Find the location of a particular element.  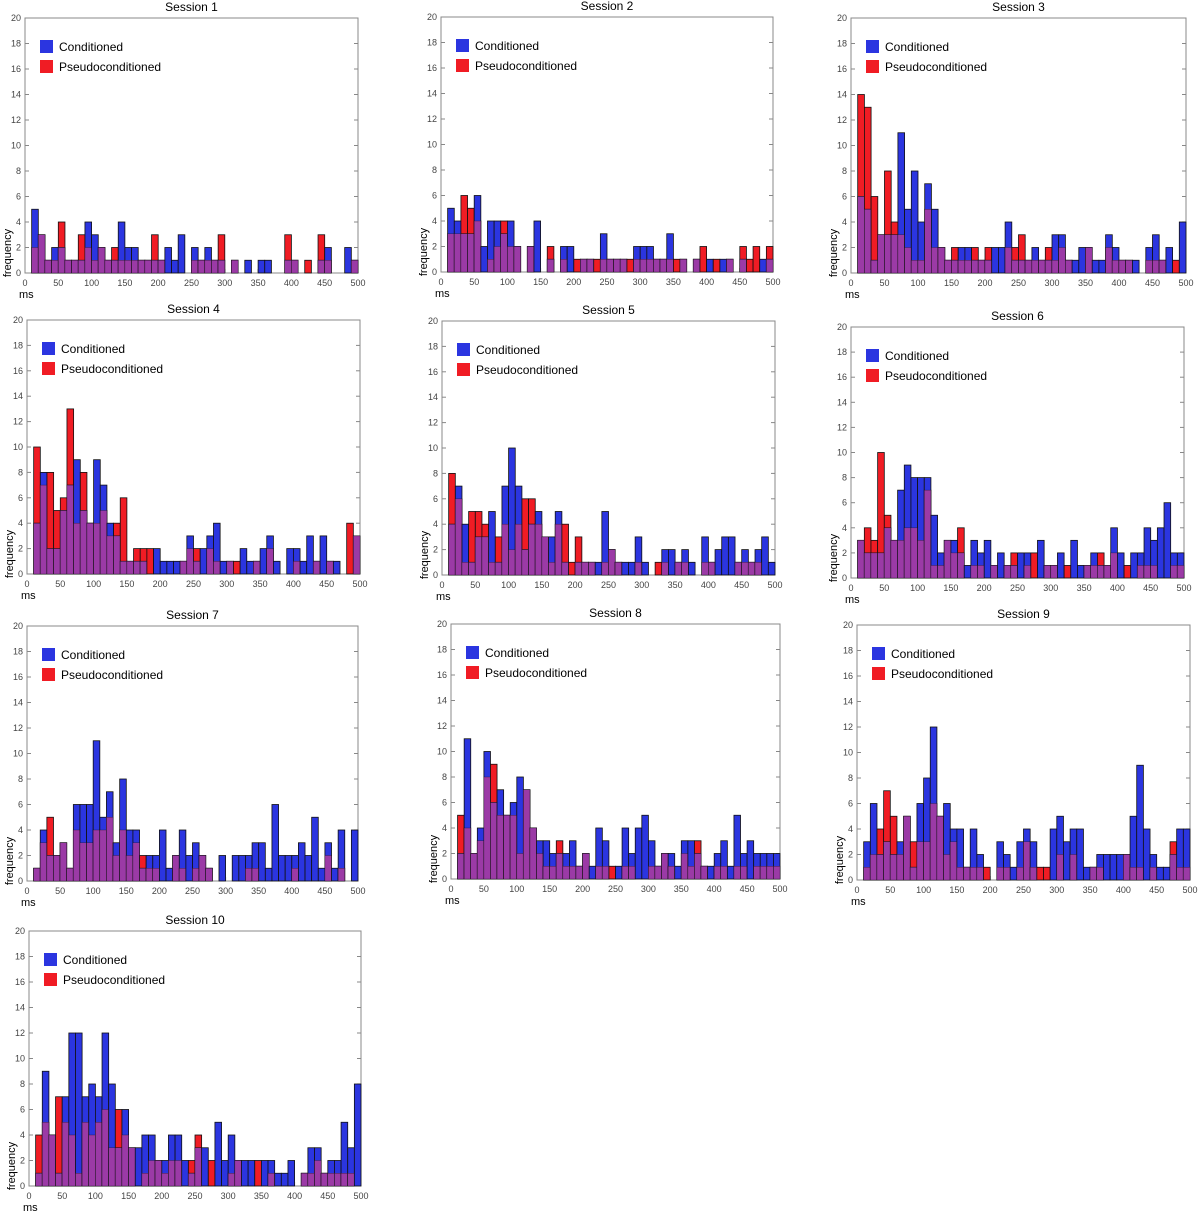

y-tick-label: 18 is located at coordinates (18, 345).